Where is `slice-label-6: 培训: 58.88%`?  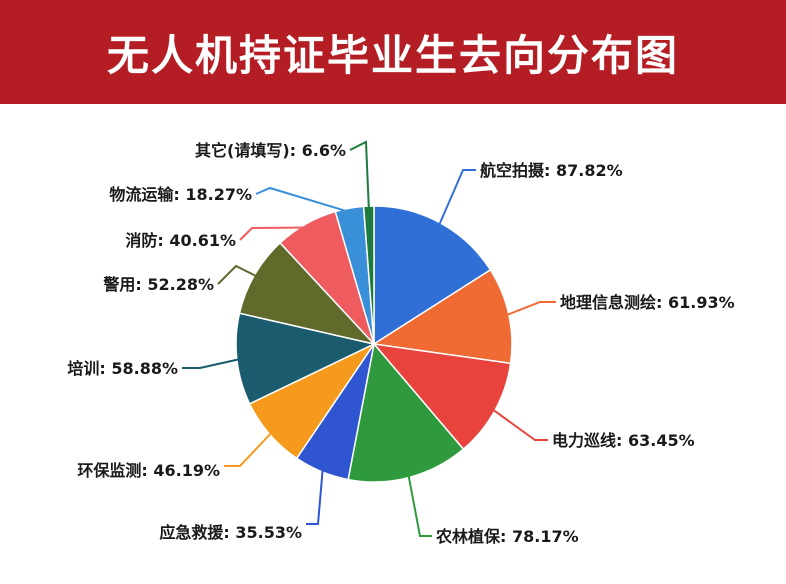
slice-label-6: 培训: 58.88% is located at coordinates (122, 368).